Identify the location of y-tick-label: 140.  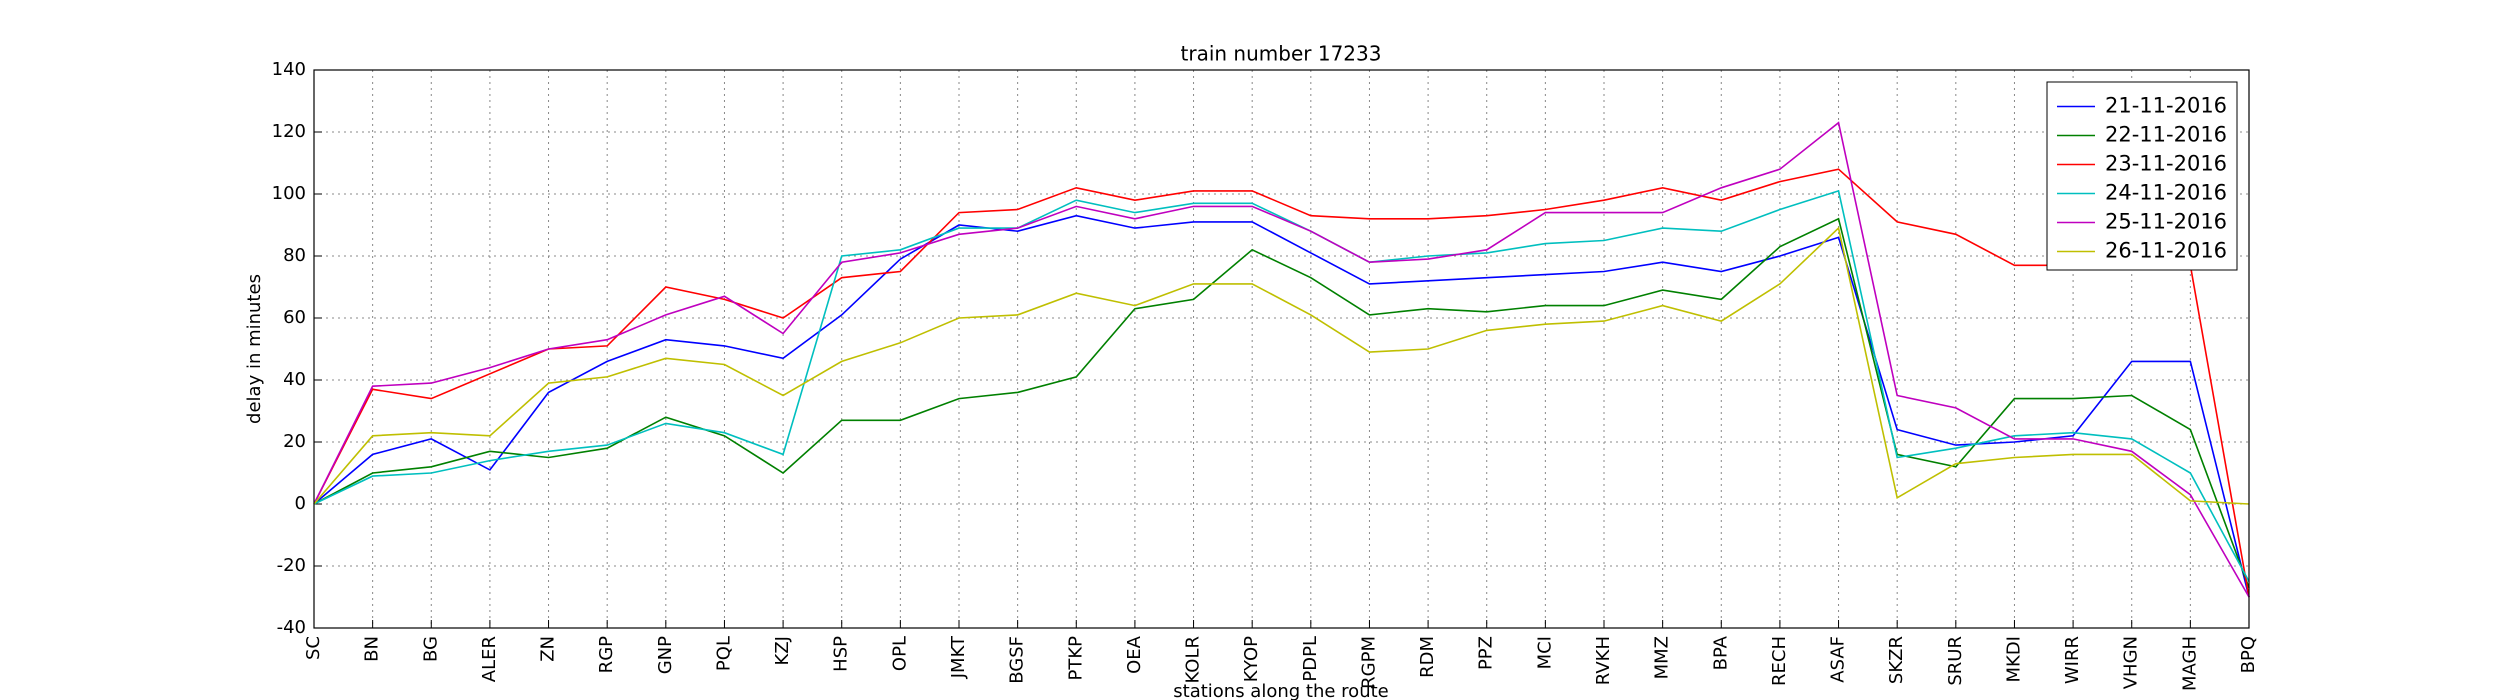
(289, 69).